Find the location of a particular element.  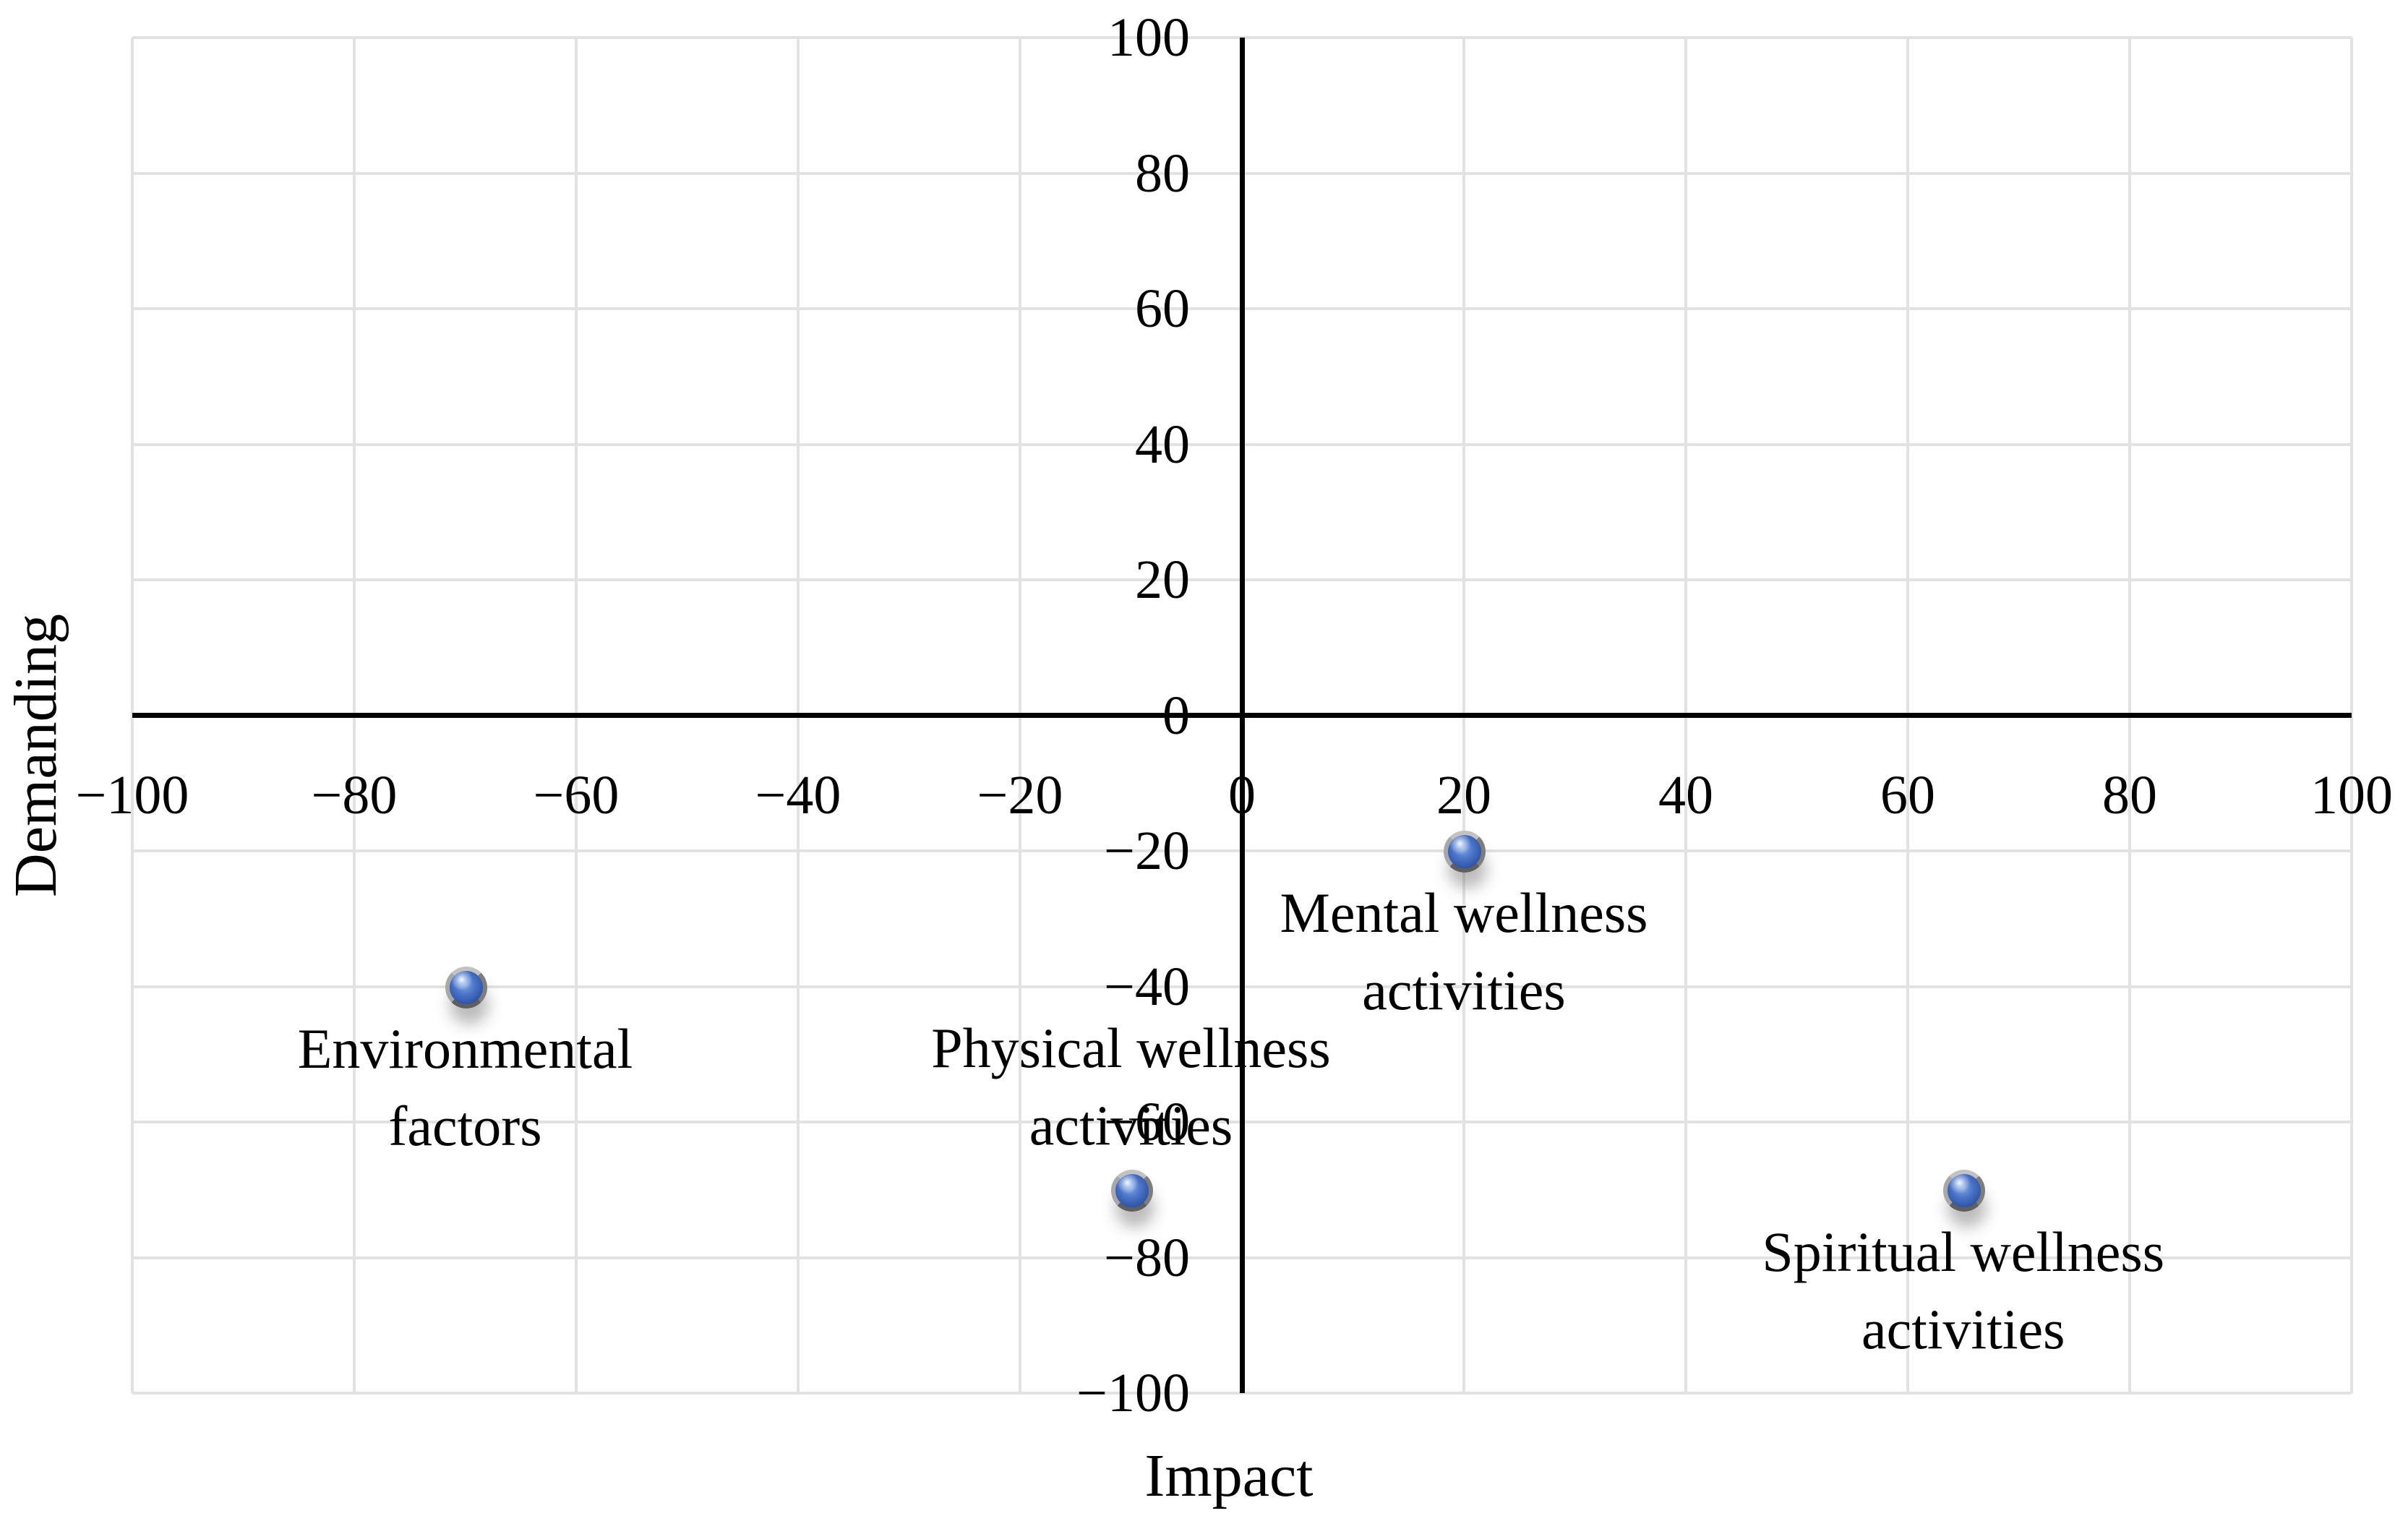

y-axis-title: Demanding is located at coordinates (35, 755).